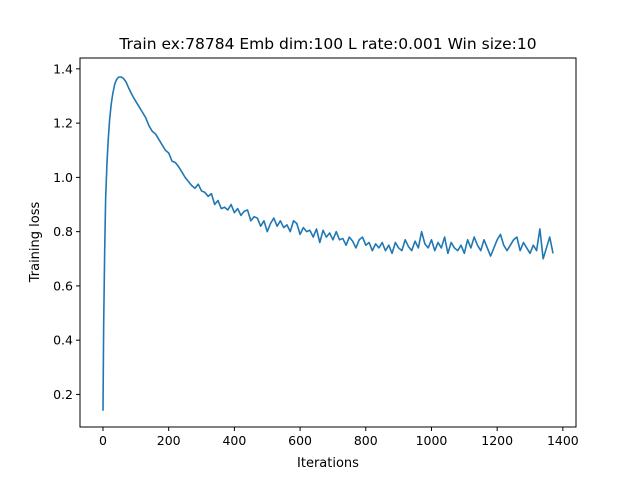 This screenshot has width=640, height=480. I want to click on y-tick-label: 1.2, so click(63, 123).